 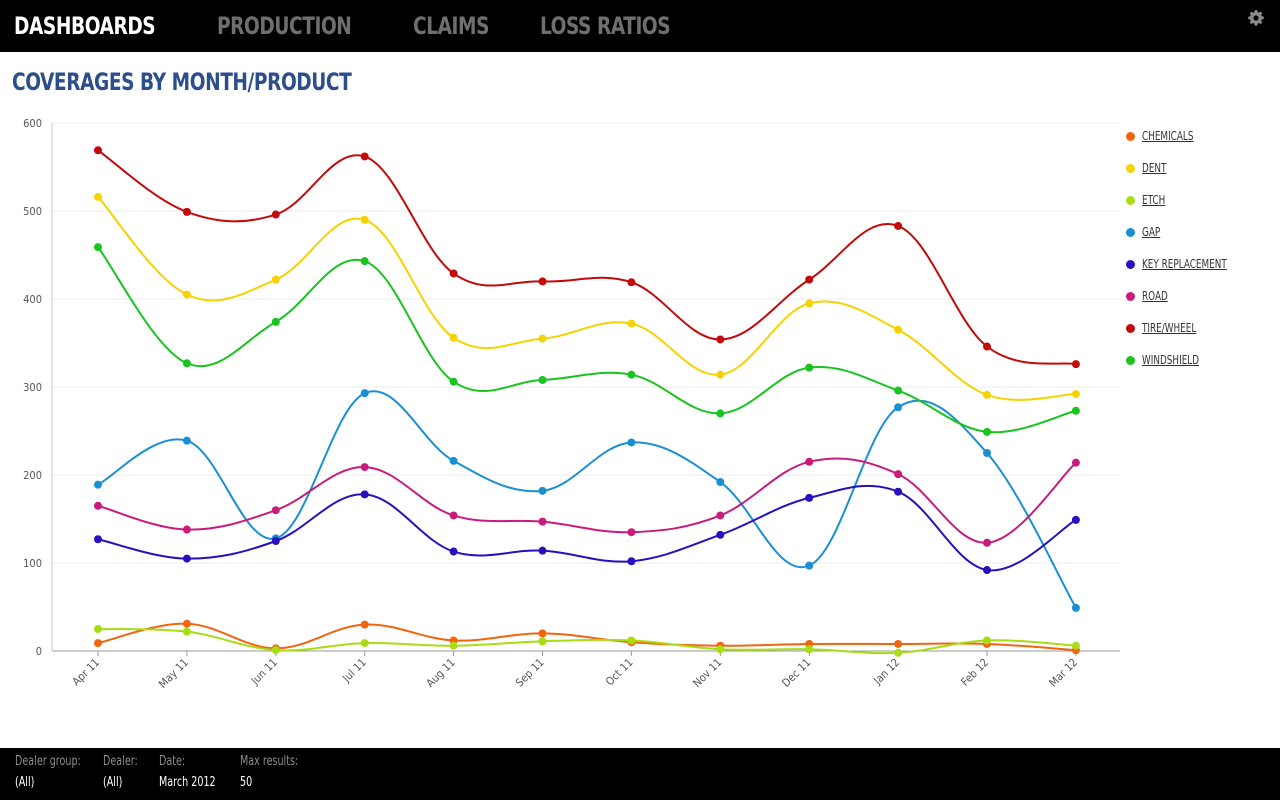 What do you see at coordinates (1154, 168) in the screenshot?
I see `legend-label: DENT` at bounding box center [1154, 168].